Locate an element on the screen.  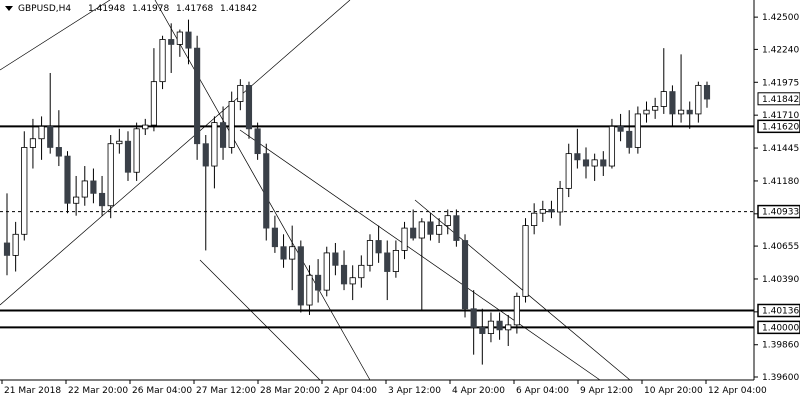
x-tick-label: 4 Apr 20:00 is located at coordinates (478, 391).